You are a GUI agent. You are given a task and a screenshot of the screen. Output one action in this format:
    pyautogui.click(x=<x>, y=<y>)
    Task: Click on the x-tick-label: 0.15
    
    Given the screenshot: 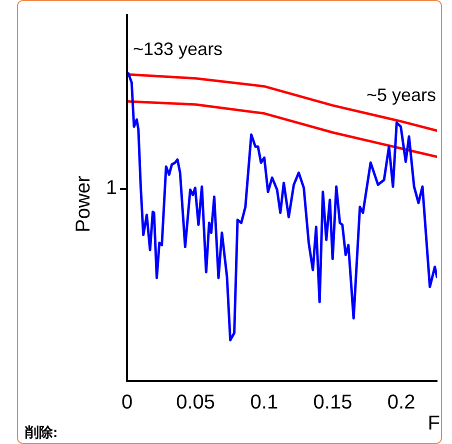 What is the action you would take?
    pyautogui.click(x=332, y=403)
    